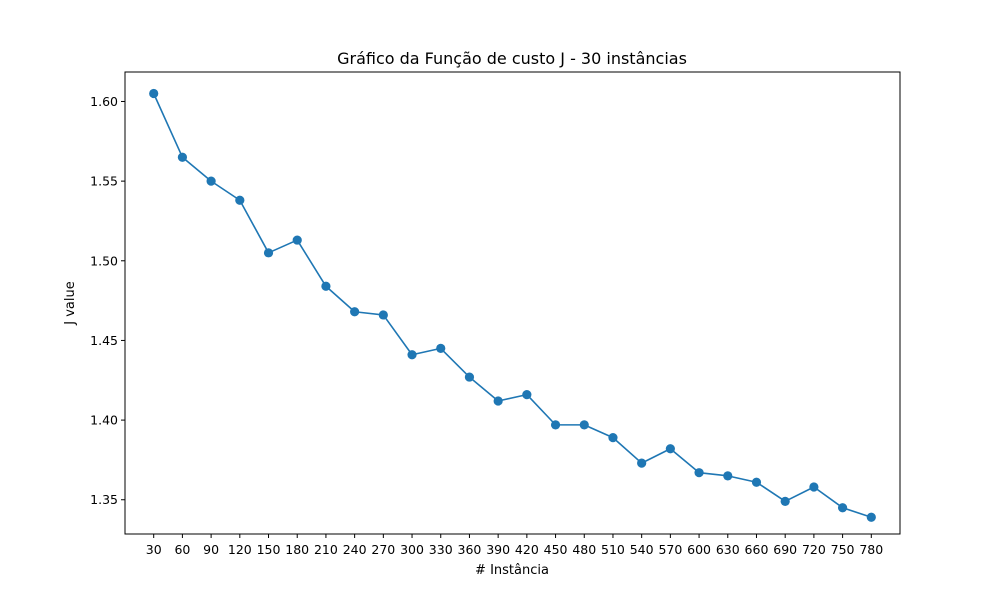 The image size is (1000, 600). What do you see at coordinates (355, 549) in the screenshot?
I see `x-tick-label: 240` at bounding box center [355, 549].